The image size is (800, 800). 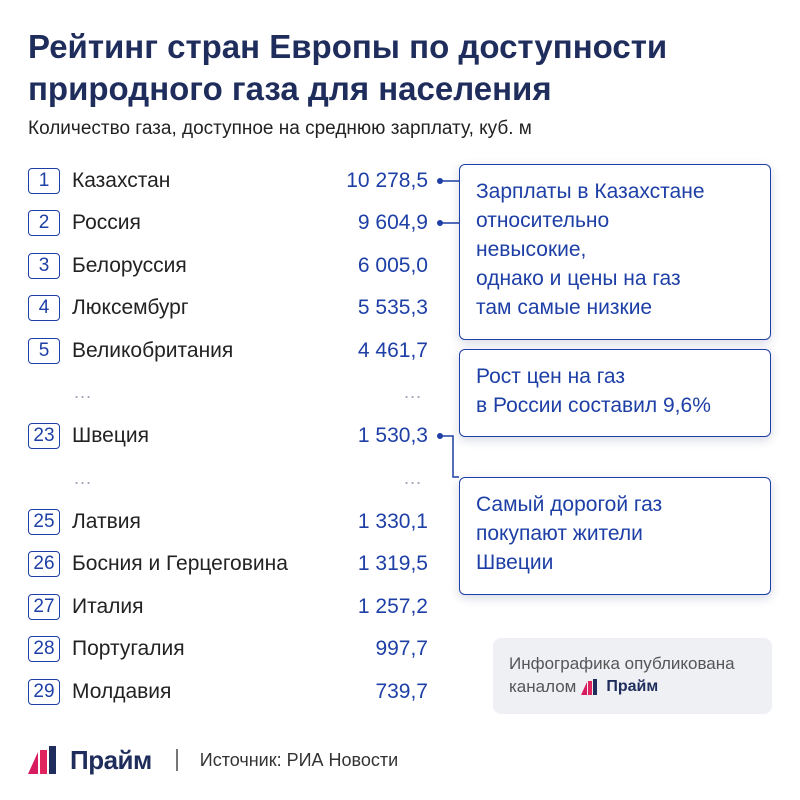 What do you see at coordinates (44, 223) in the screenshot?
I see `rank-badge: 2` at bounding box center [44, 223].